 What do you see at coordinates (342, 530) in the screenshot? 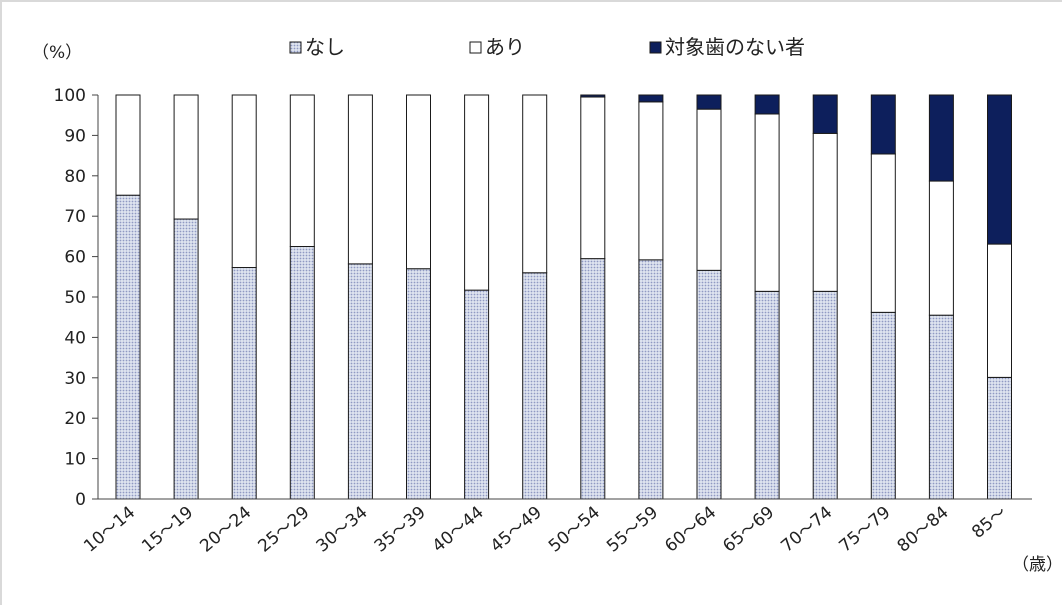
I see `x-tick-label: 30～34` at bounding box center [342, 530].